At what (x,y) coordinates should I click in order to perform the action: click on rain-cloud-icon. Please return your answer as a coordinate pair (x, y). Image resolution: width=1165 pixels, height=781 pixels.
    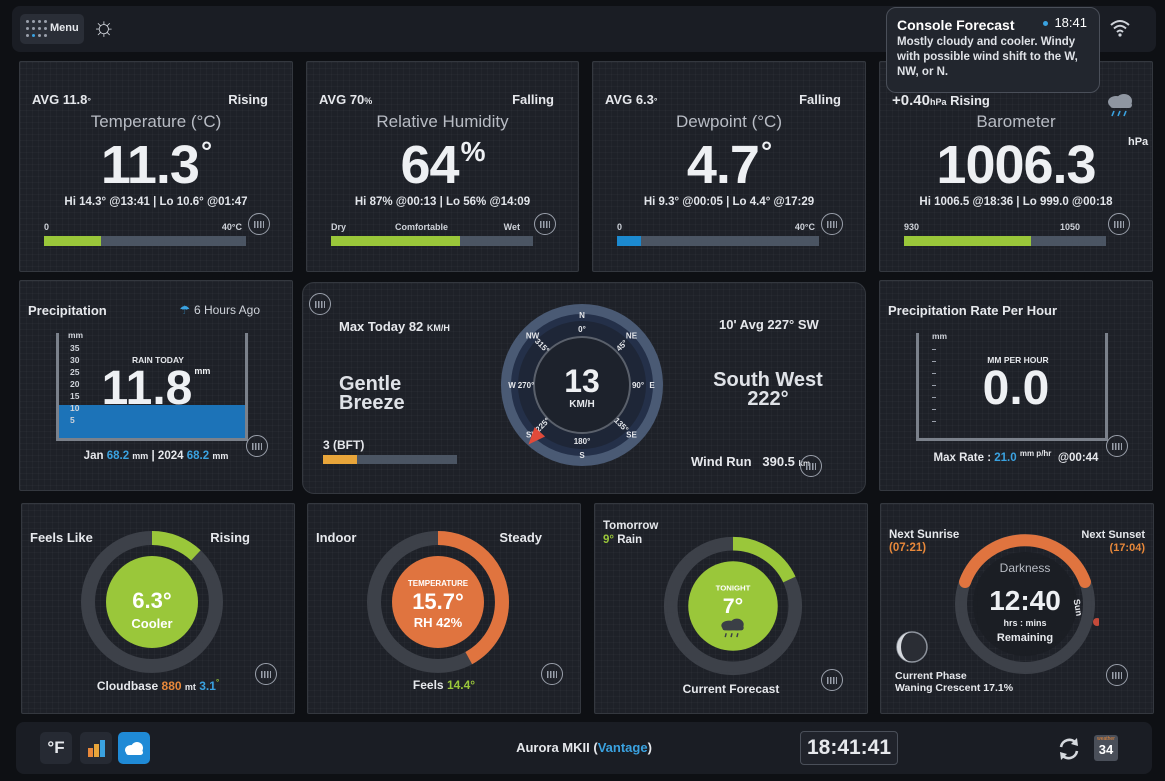
    Looking at the image, I should click on (1120, 105).